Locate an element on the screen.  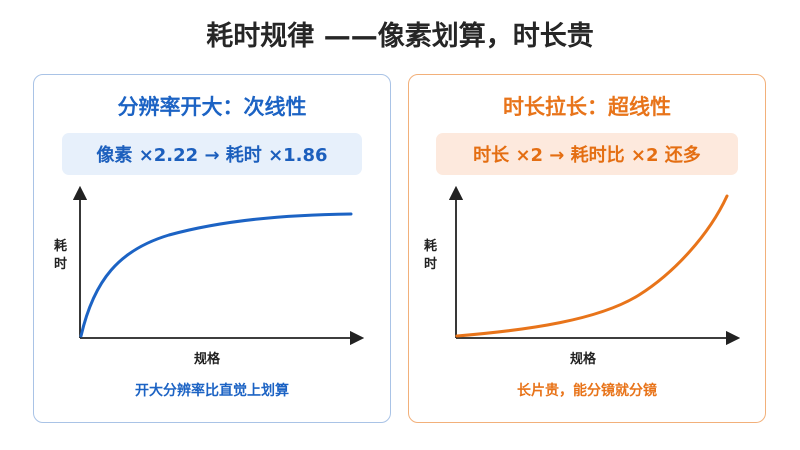
resolution-note: 开大分辨率比直觉上划算 is located at coordinates (212, 391).